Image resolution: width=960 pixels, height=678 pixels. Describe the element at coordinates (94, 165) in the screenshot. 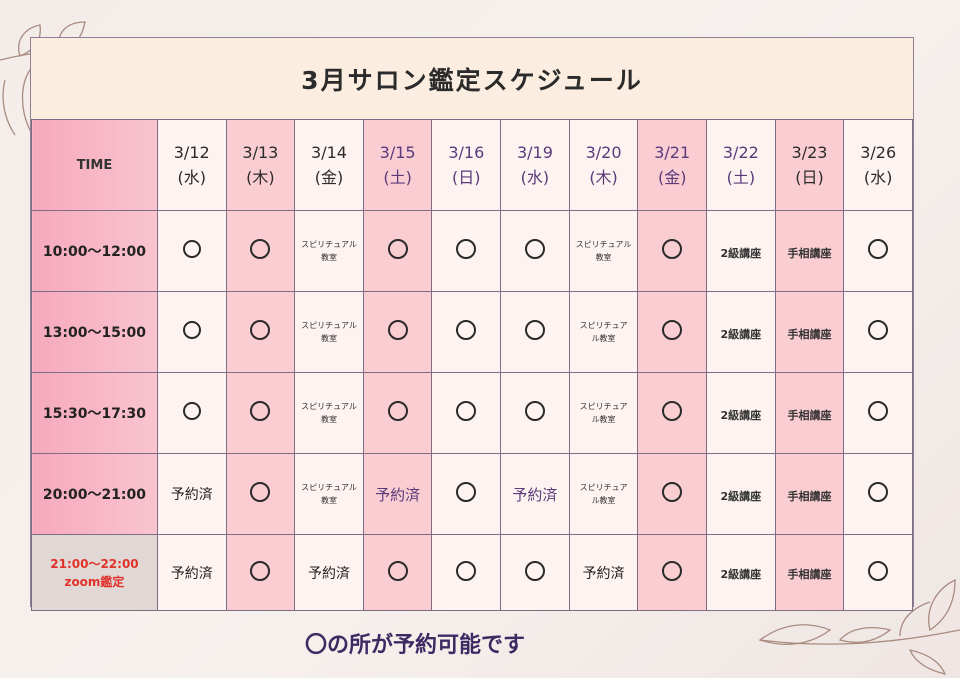

I see `time-header: TIME` at that location.